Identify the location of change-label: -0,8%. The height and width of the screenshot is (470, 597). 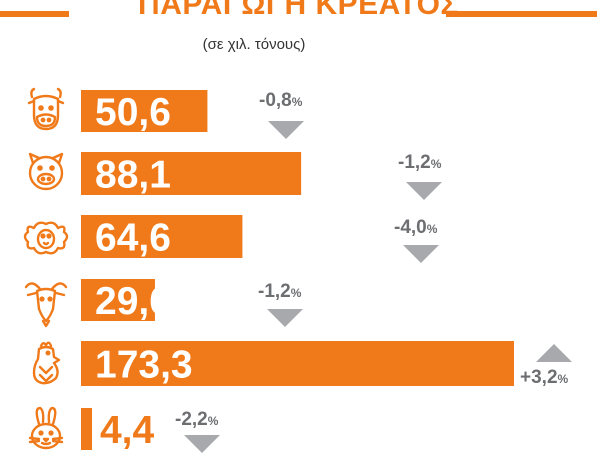
(281, 100).